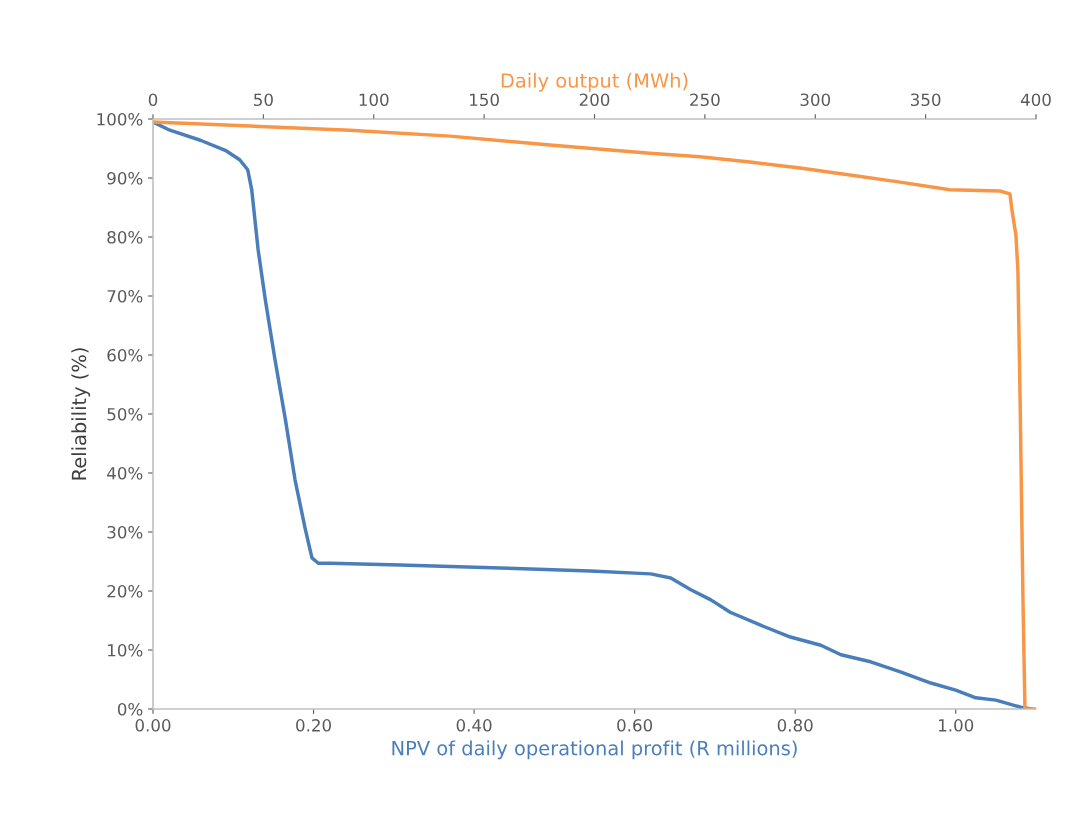 The width and height of the screenshot is (1078, 822). What do you see at coordinates (374, 100) in the screenshot?
I see `x2-tick-label: 100` at bounding box center [374, 100].